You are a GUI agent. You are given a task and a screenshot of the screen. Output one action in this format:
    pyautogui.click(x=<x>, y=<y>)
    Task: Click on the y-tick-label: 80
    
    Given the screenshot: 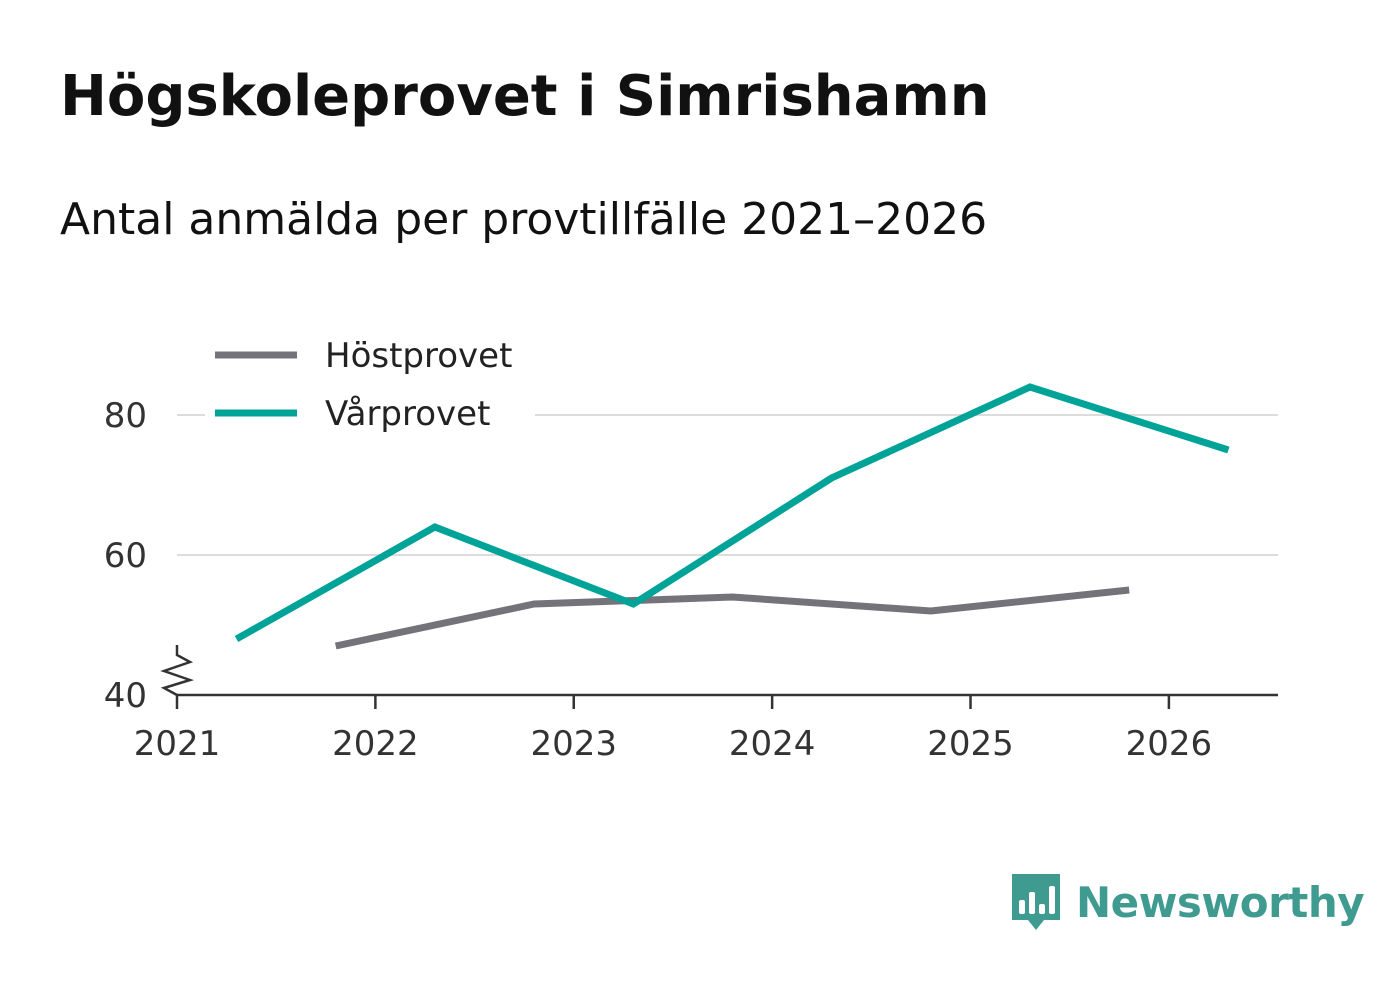 What is the action you would take?
    pyautogui.click(x=125, y=416)
    